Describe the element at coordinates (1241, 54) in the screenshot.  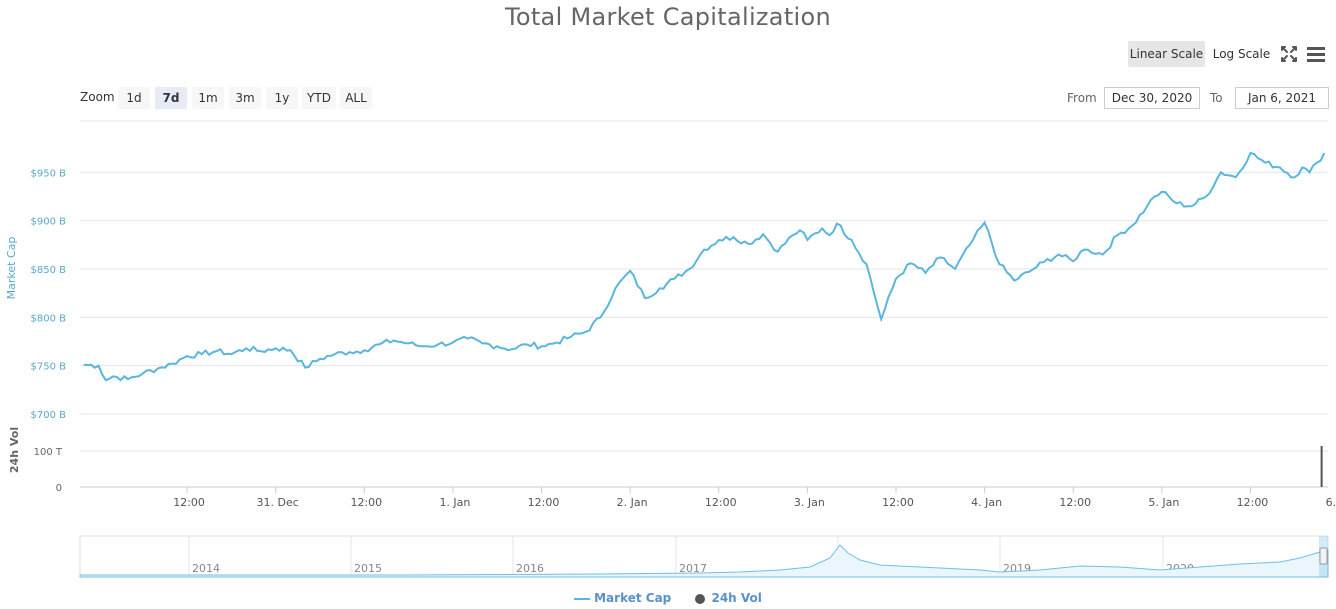
I see `log-scale-button: Log Scale` at that location.